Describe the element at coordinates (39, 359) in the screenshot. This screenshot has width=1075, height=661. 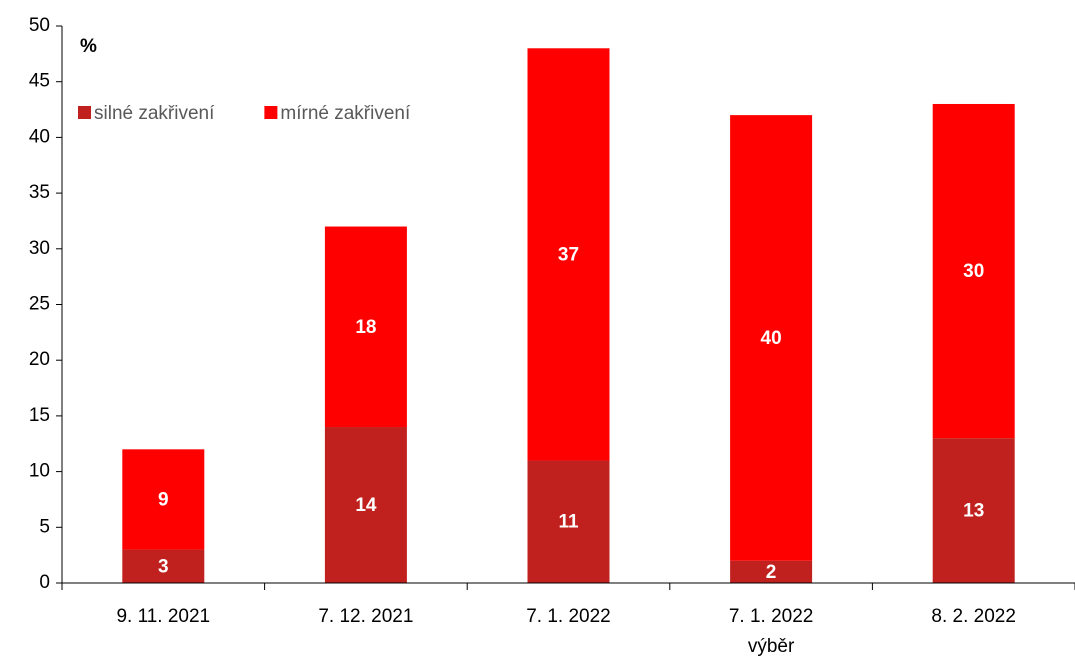
I see `y-tick-label: 20` at that location.